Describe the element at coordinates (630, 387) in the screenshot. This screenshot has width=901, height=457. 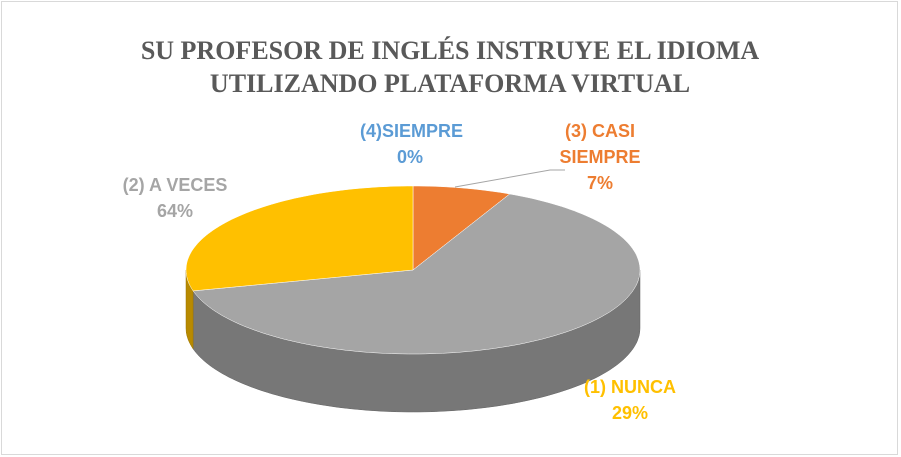
I see `category-label: (1) NUNCA` at that location.